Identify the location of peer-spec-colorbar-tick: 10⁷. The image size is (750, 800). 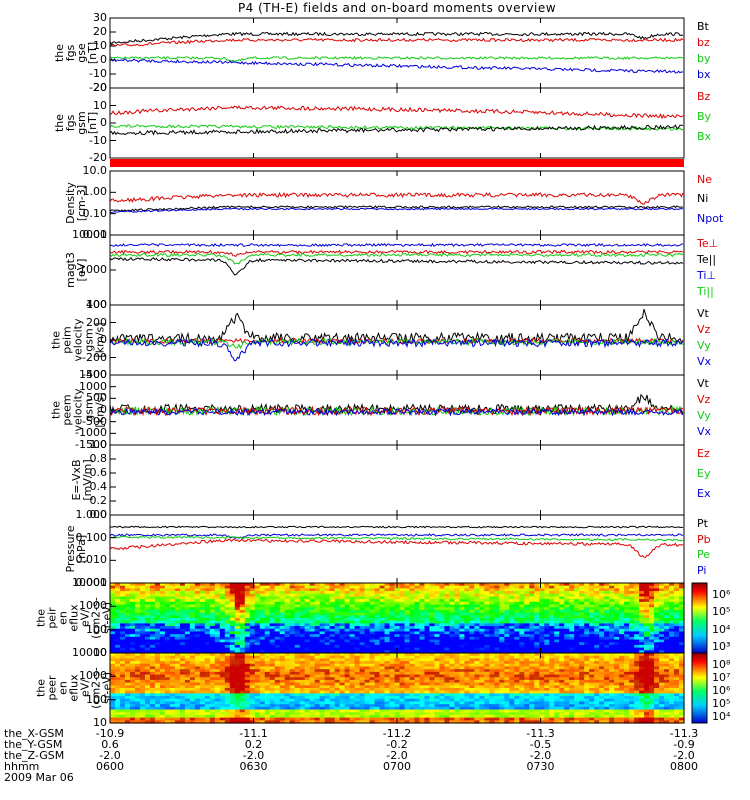
(721, 677).